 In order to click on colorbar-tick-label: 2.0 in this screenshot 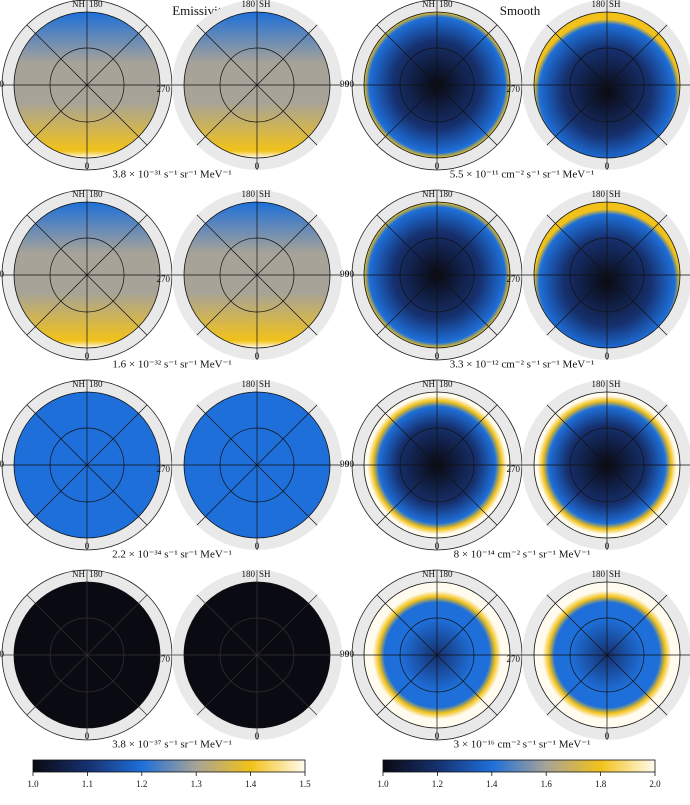, I will do `click(655, 784)`.